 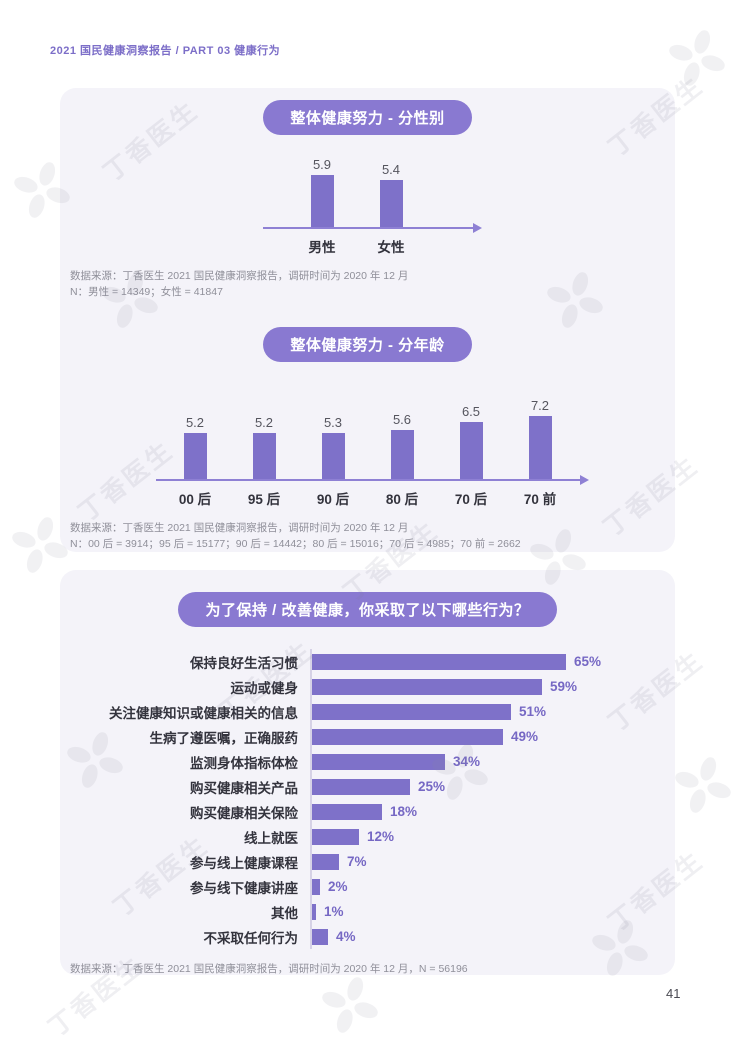 I want to click on bar-value-label: 2%, so click(x=338, y=886).